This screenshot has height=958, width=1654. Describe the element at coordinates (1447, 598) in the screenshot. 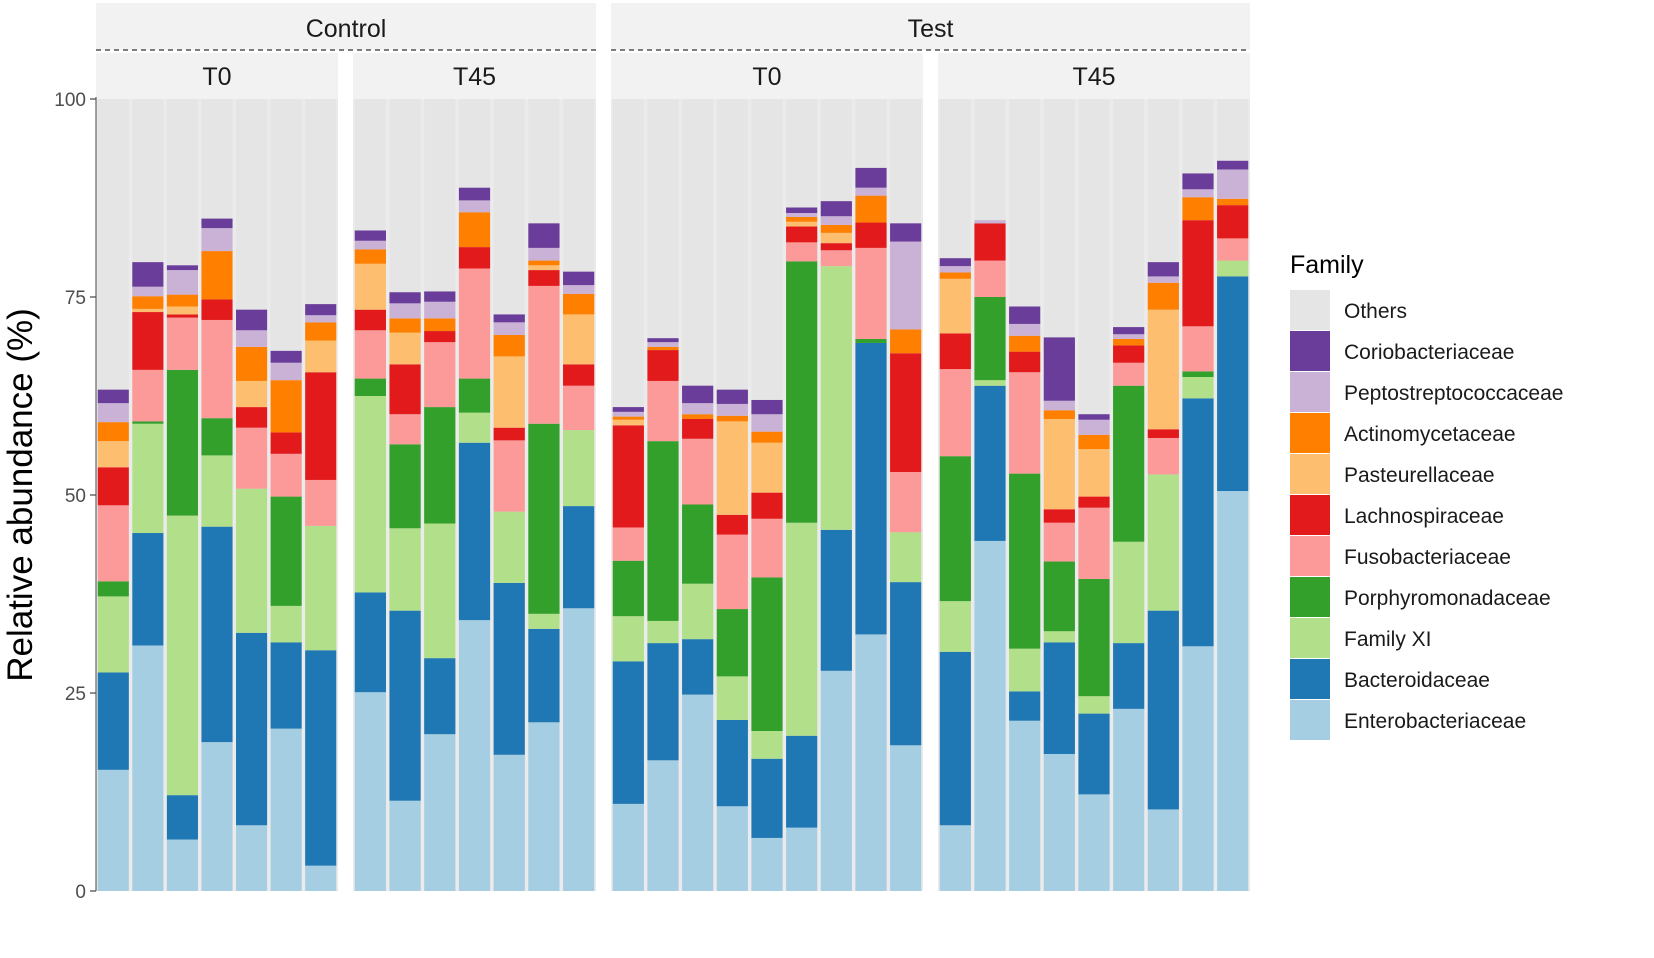

I see `legend-label-porphyromonadaceae: Porphyromonadaceae` at that location.